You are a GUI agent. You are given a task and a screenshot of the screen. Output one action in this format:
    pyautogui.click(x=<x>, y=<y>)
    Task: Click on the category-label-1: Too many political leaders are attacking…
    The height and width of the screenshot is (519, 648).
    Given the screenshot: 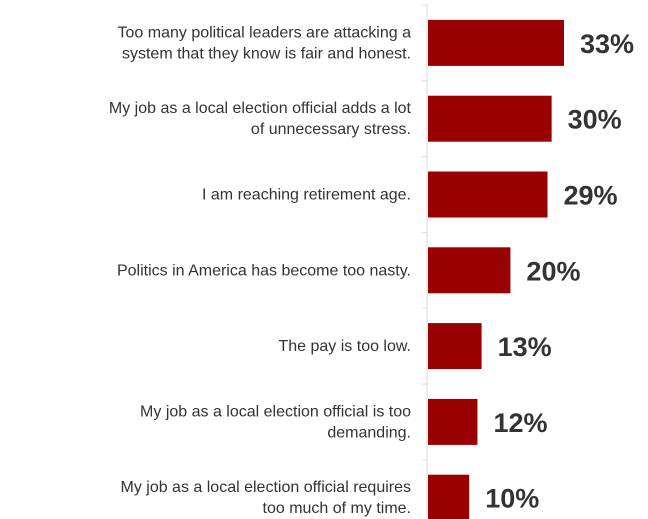 What is the action you would take?
    pyautogui.click(x=265, y=43)
    